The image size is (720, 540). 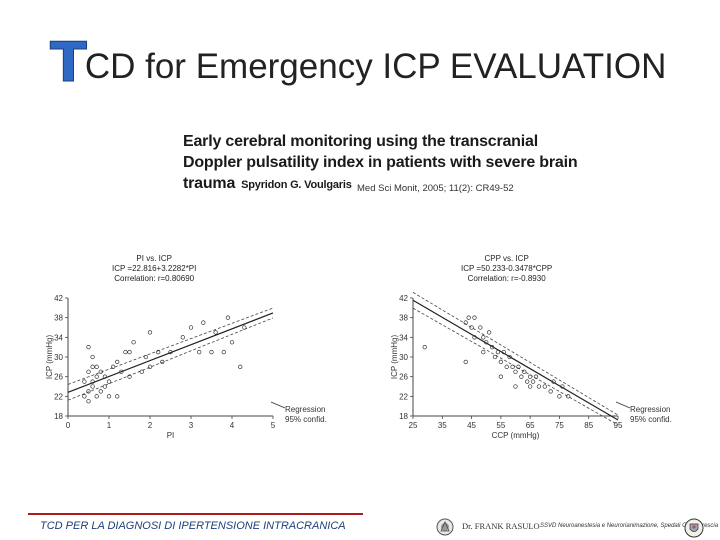 What do you see at coordinates (403, 416) in the screenshot?
I see `chart2-y-tick-label: 18` at bounding box center [403, 416].